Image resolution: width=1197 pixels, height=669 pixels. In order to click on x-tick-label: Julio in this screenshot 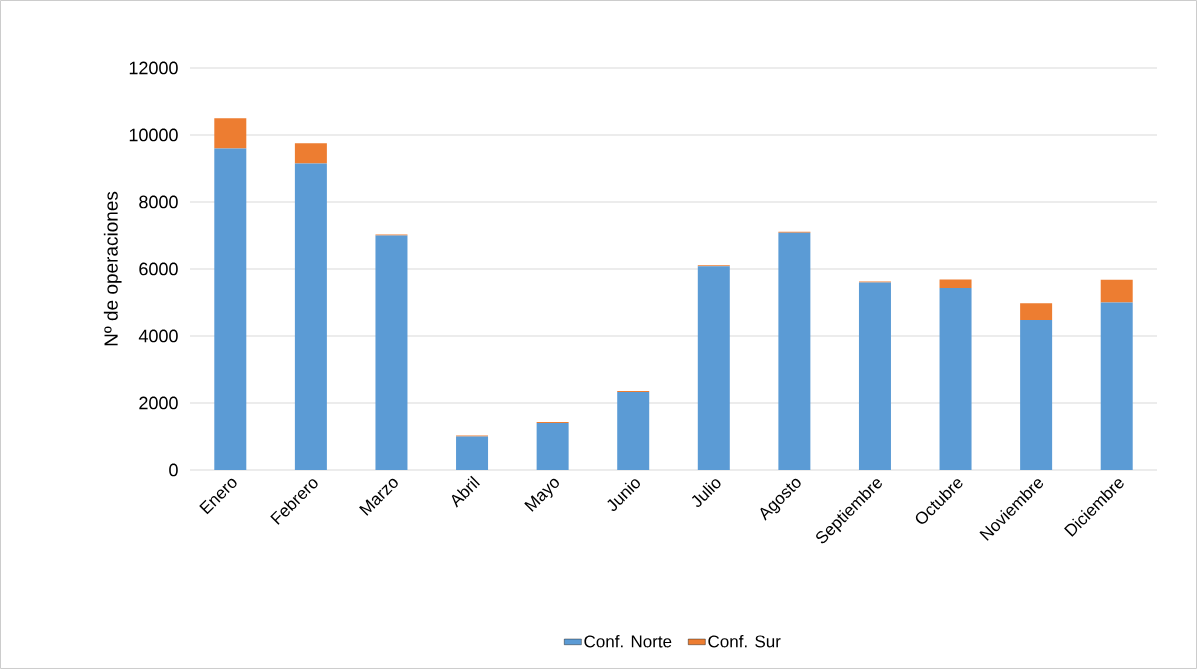, I will do `click(706, 493)`.